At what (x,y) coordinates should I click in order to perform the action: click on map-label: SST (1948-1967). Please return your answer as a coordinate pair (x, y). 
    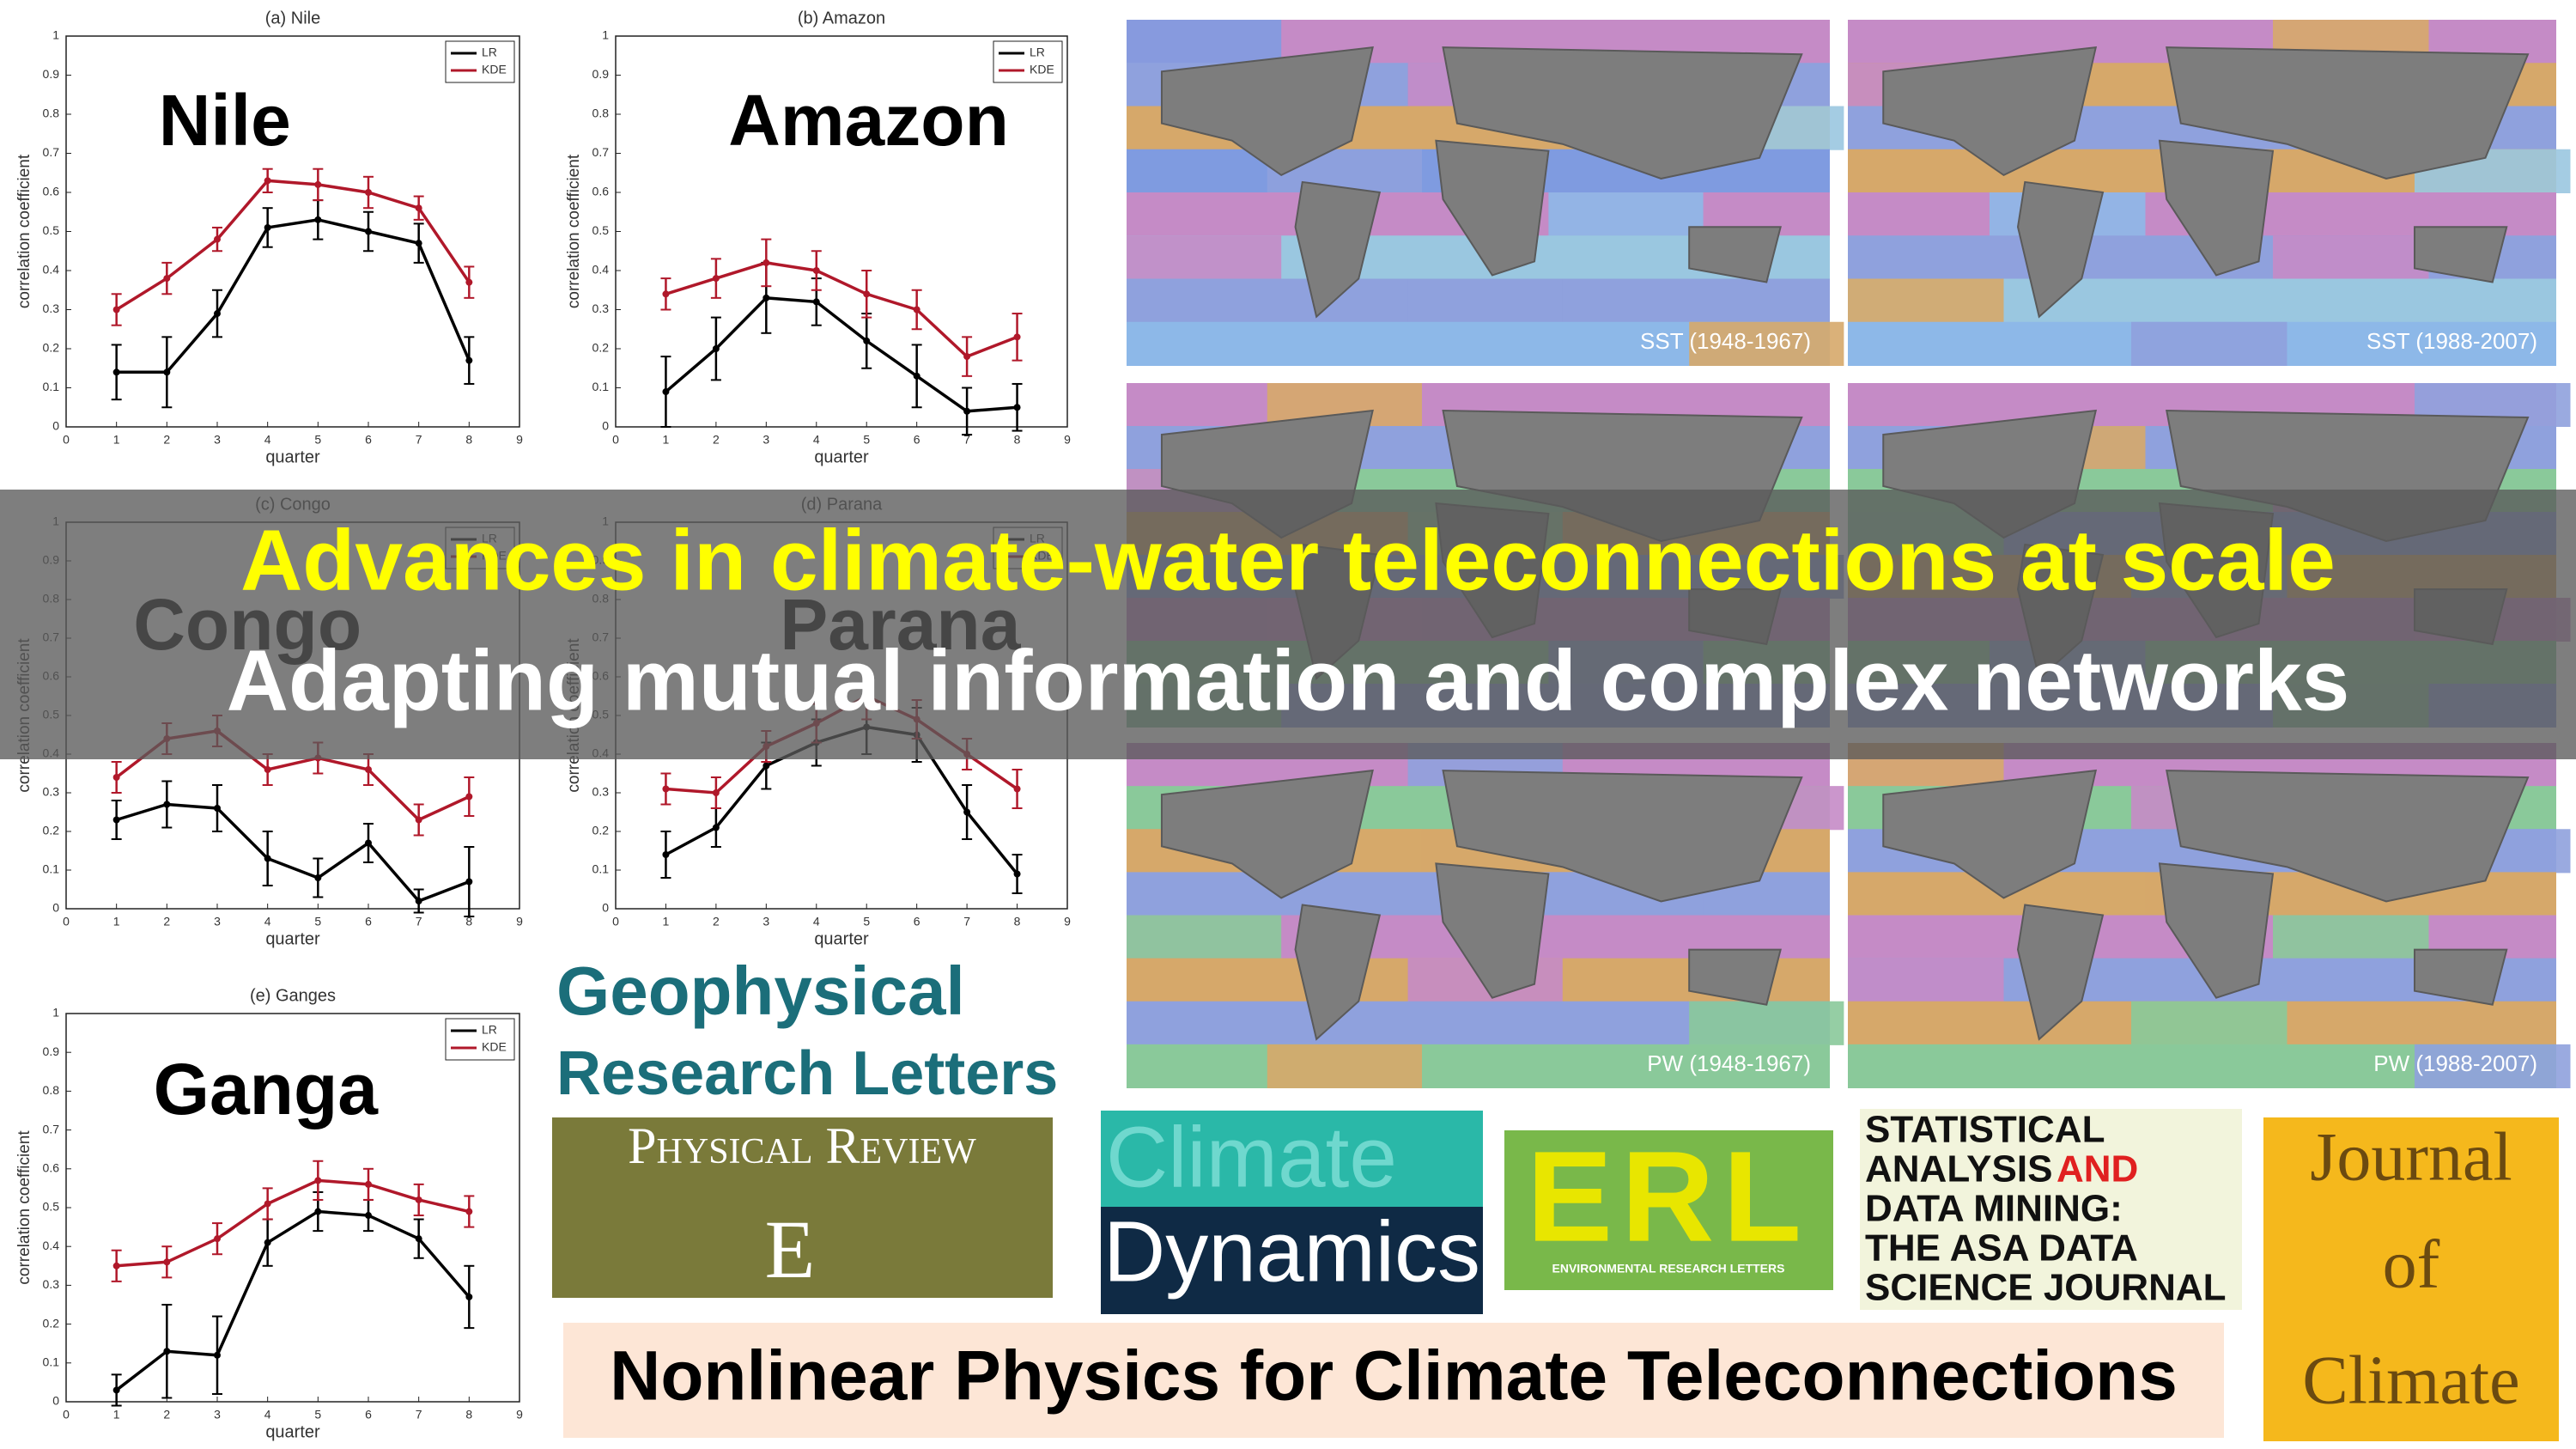
    Looking at the image, I should click on (1726, 341).